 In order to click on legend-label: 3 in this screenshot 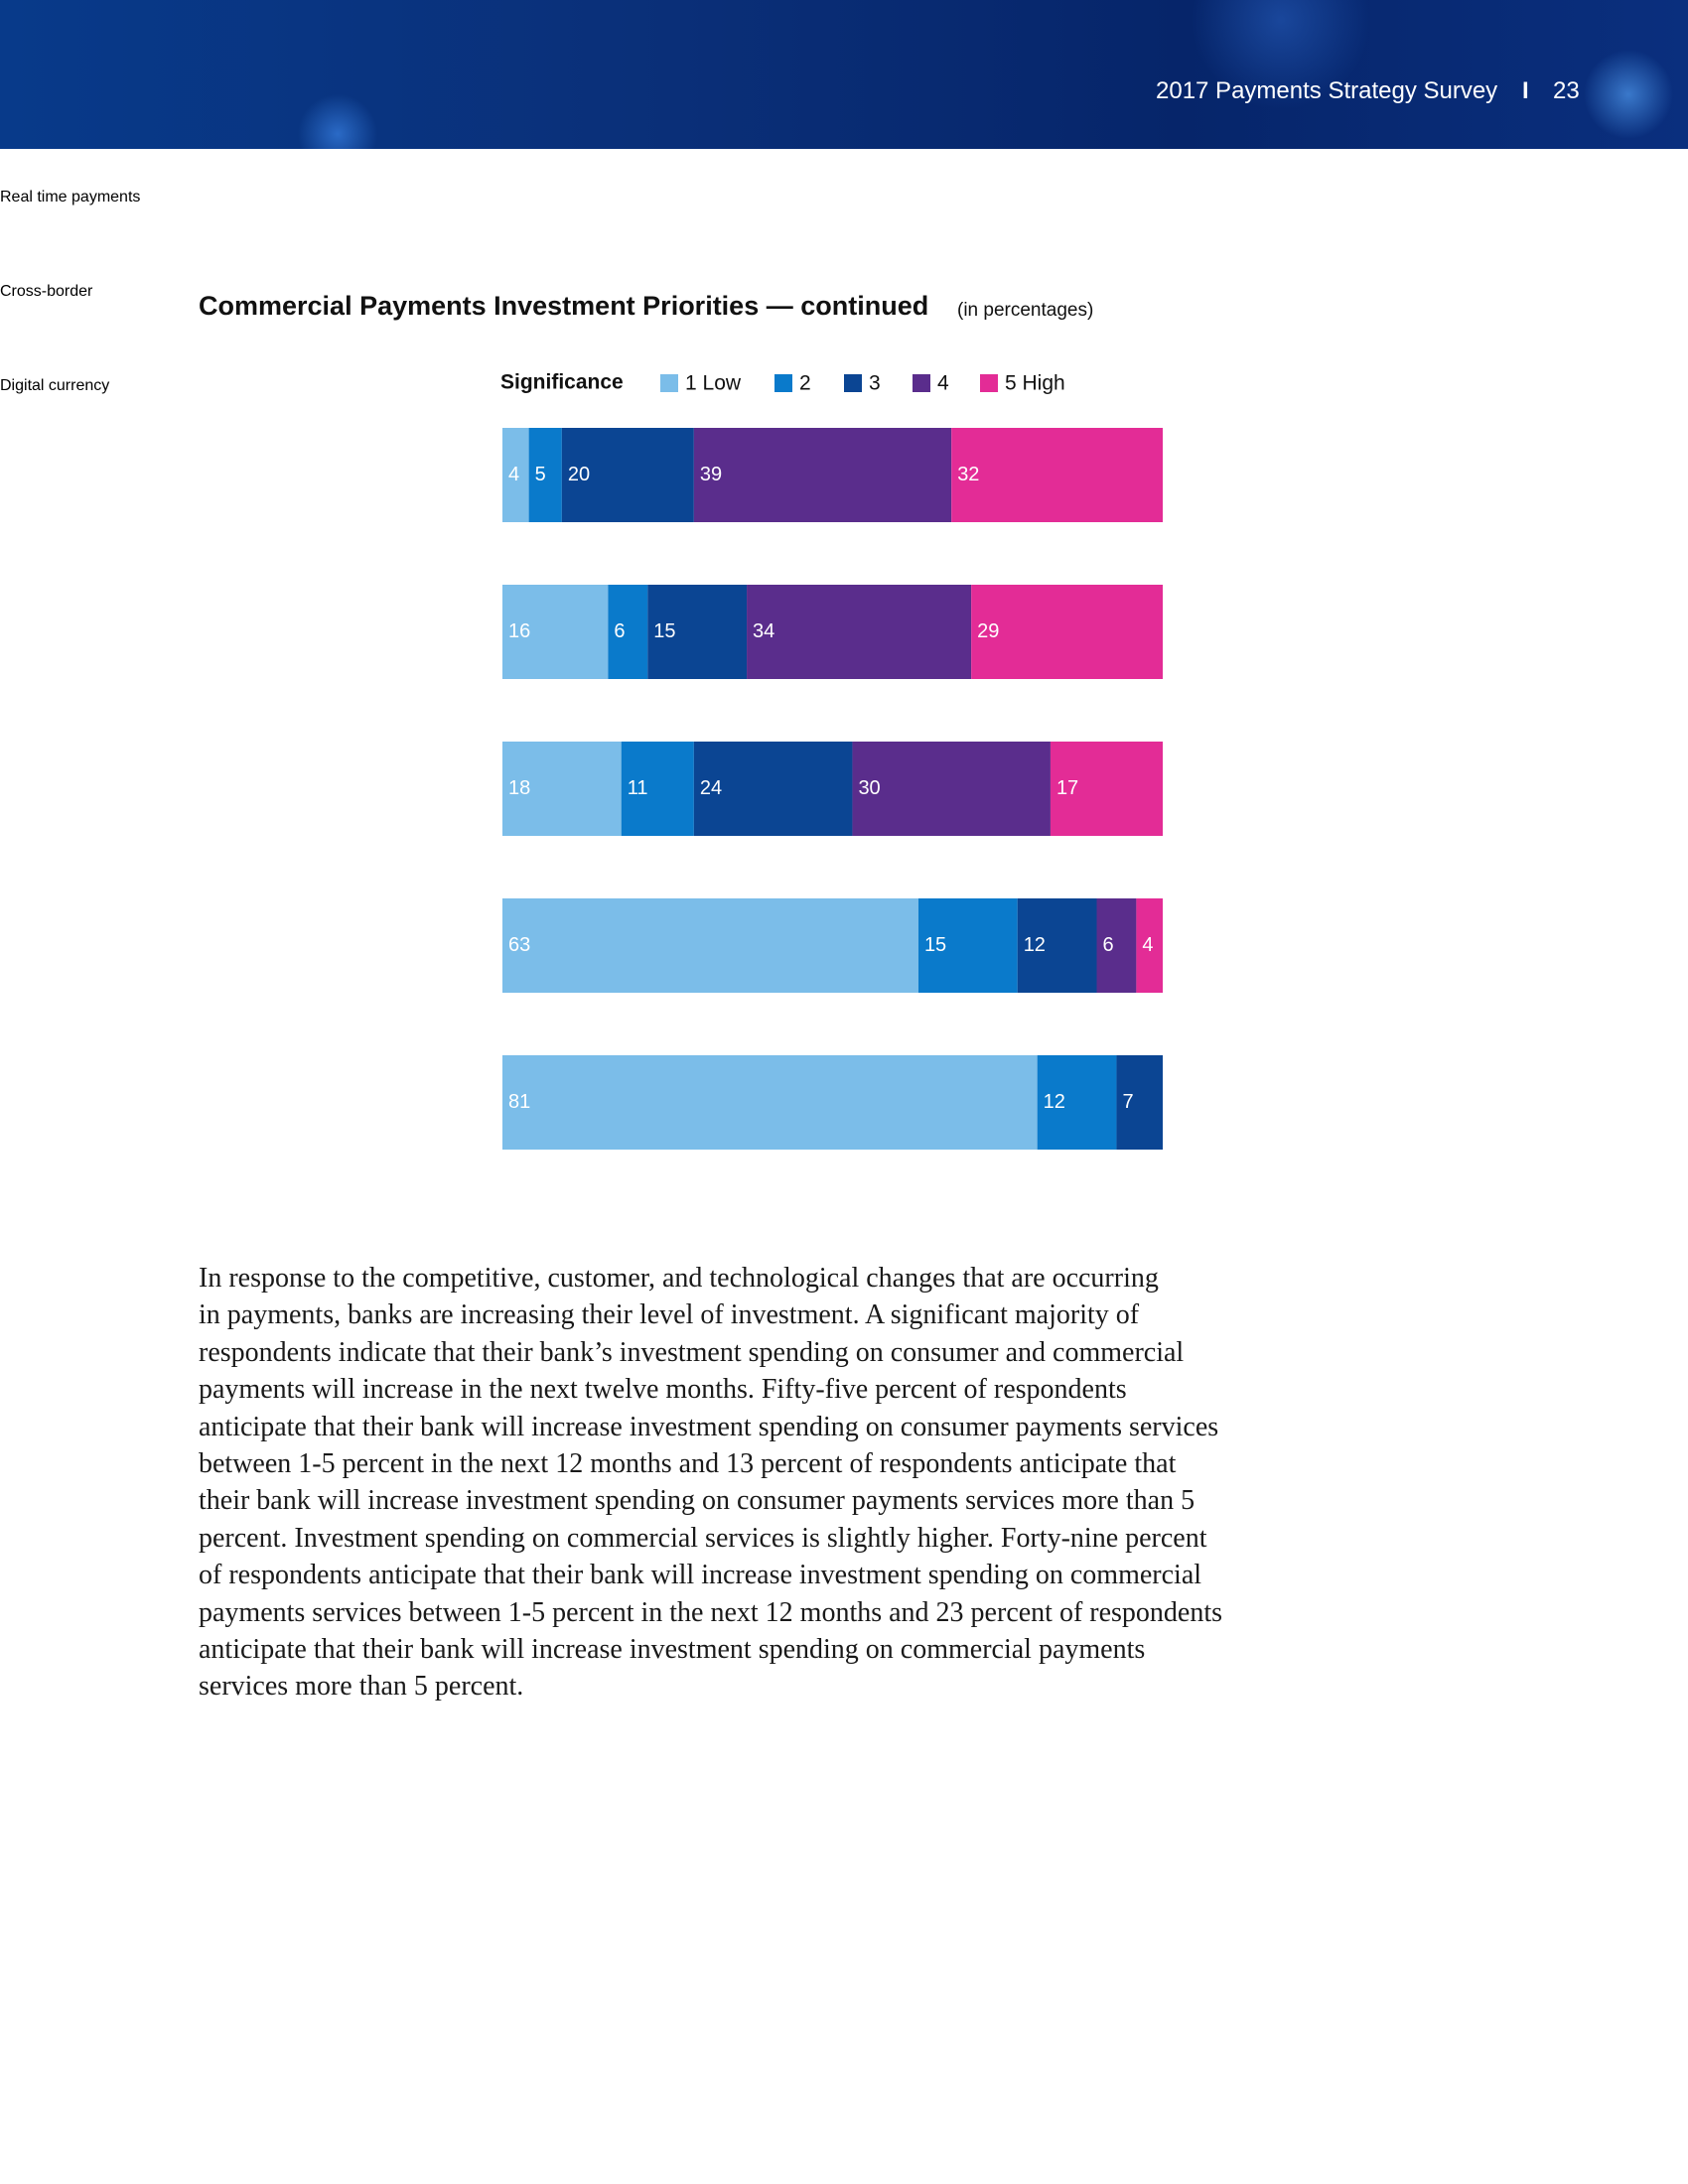, I will do `click(875, 383)`.